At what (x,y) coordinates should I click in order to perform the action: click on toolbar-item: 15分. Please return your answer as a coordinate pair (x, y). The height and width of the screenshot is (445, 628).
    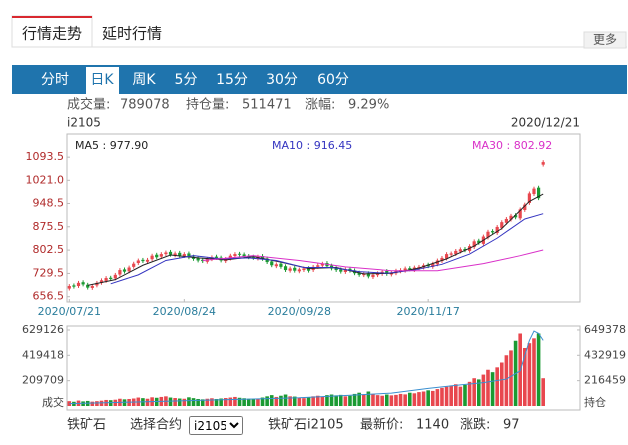
    Looking at the image, I should click on (232, 80).